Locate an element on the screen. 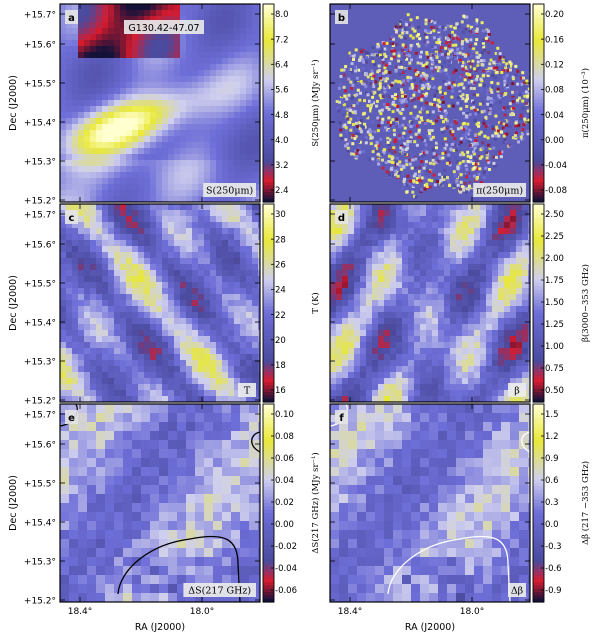  colorbar-tick-label: 5.6 is located at coordinates (282, 91).